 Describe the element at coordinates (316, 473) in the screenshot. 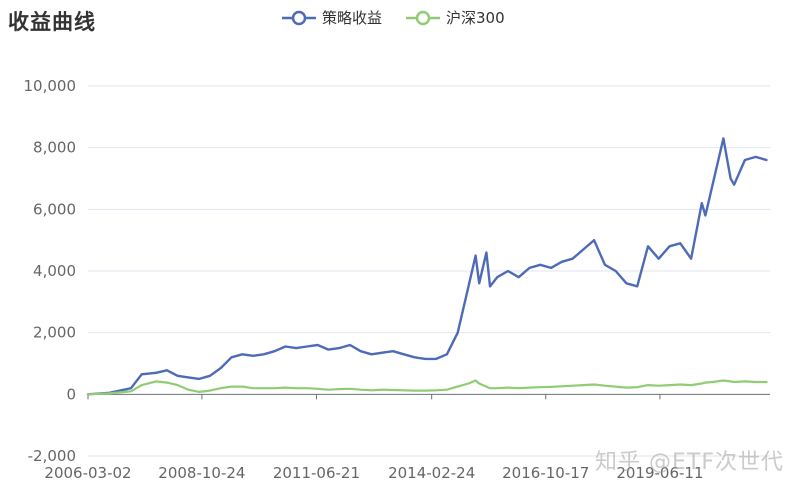

I see `x-tick-label: 2011-06-21` at that location.